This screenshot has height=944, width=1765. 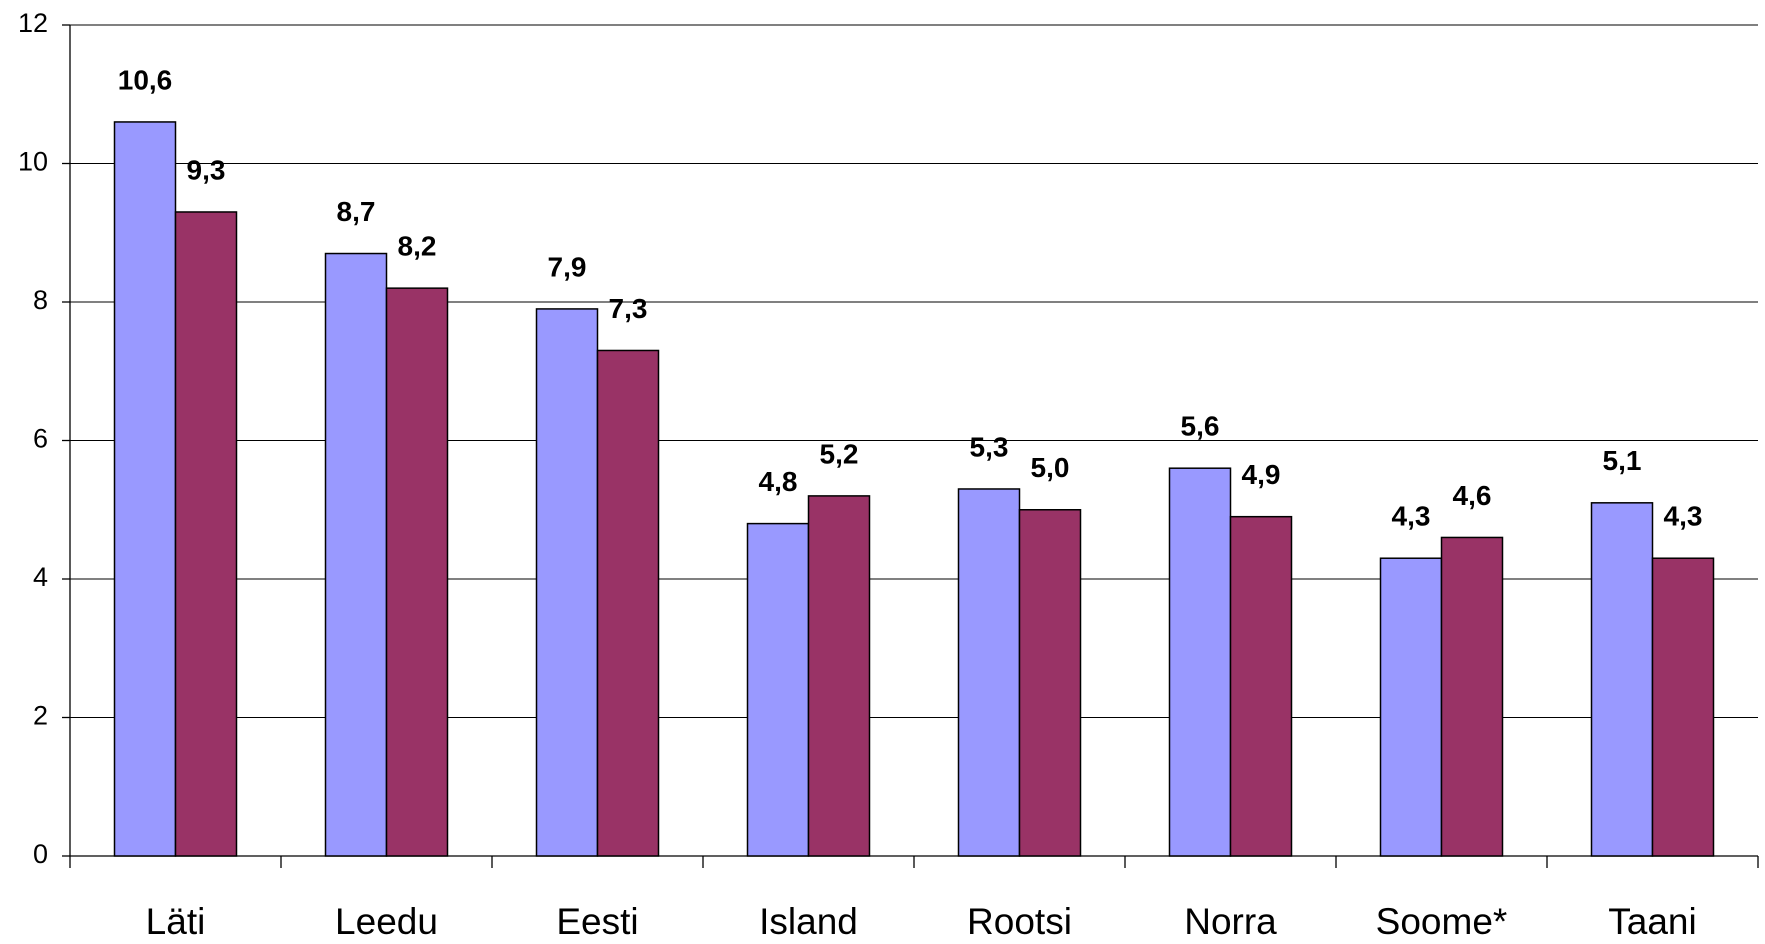 I want to click on y-tick-label: 4, so click(x=40, y=577).